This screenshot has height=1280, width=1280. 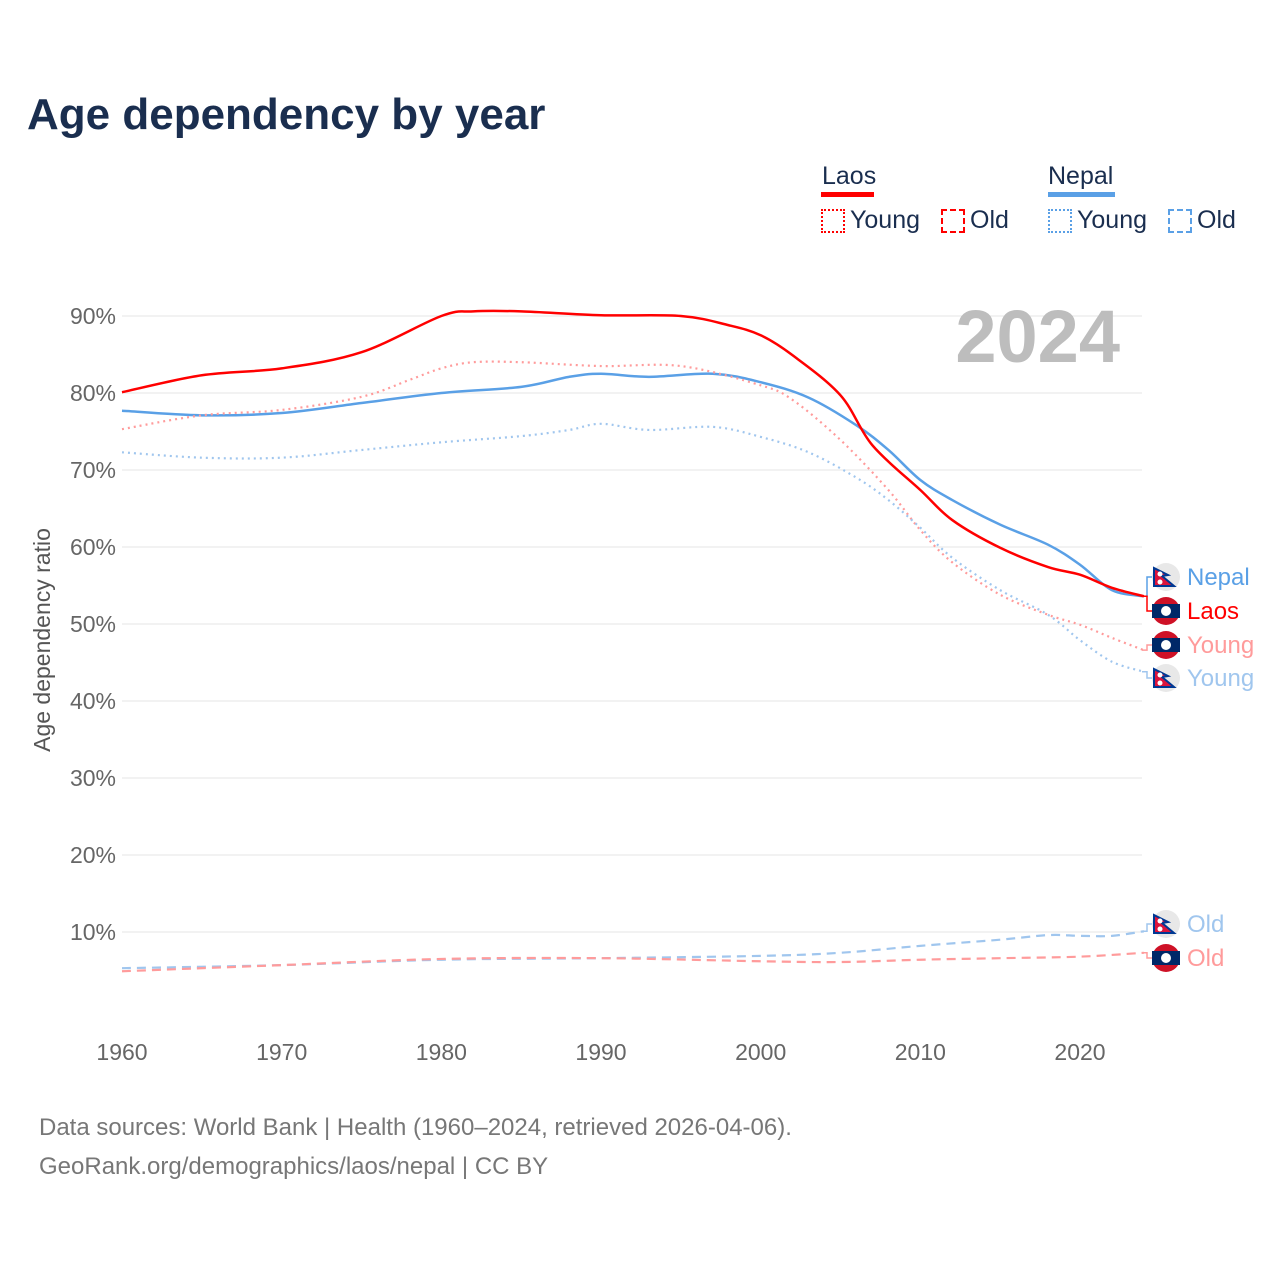 I want to click on legend-nepal-young: Young, so click(x=1097, y=220).